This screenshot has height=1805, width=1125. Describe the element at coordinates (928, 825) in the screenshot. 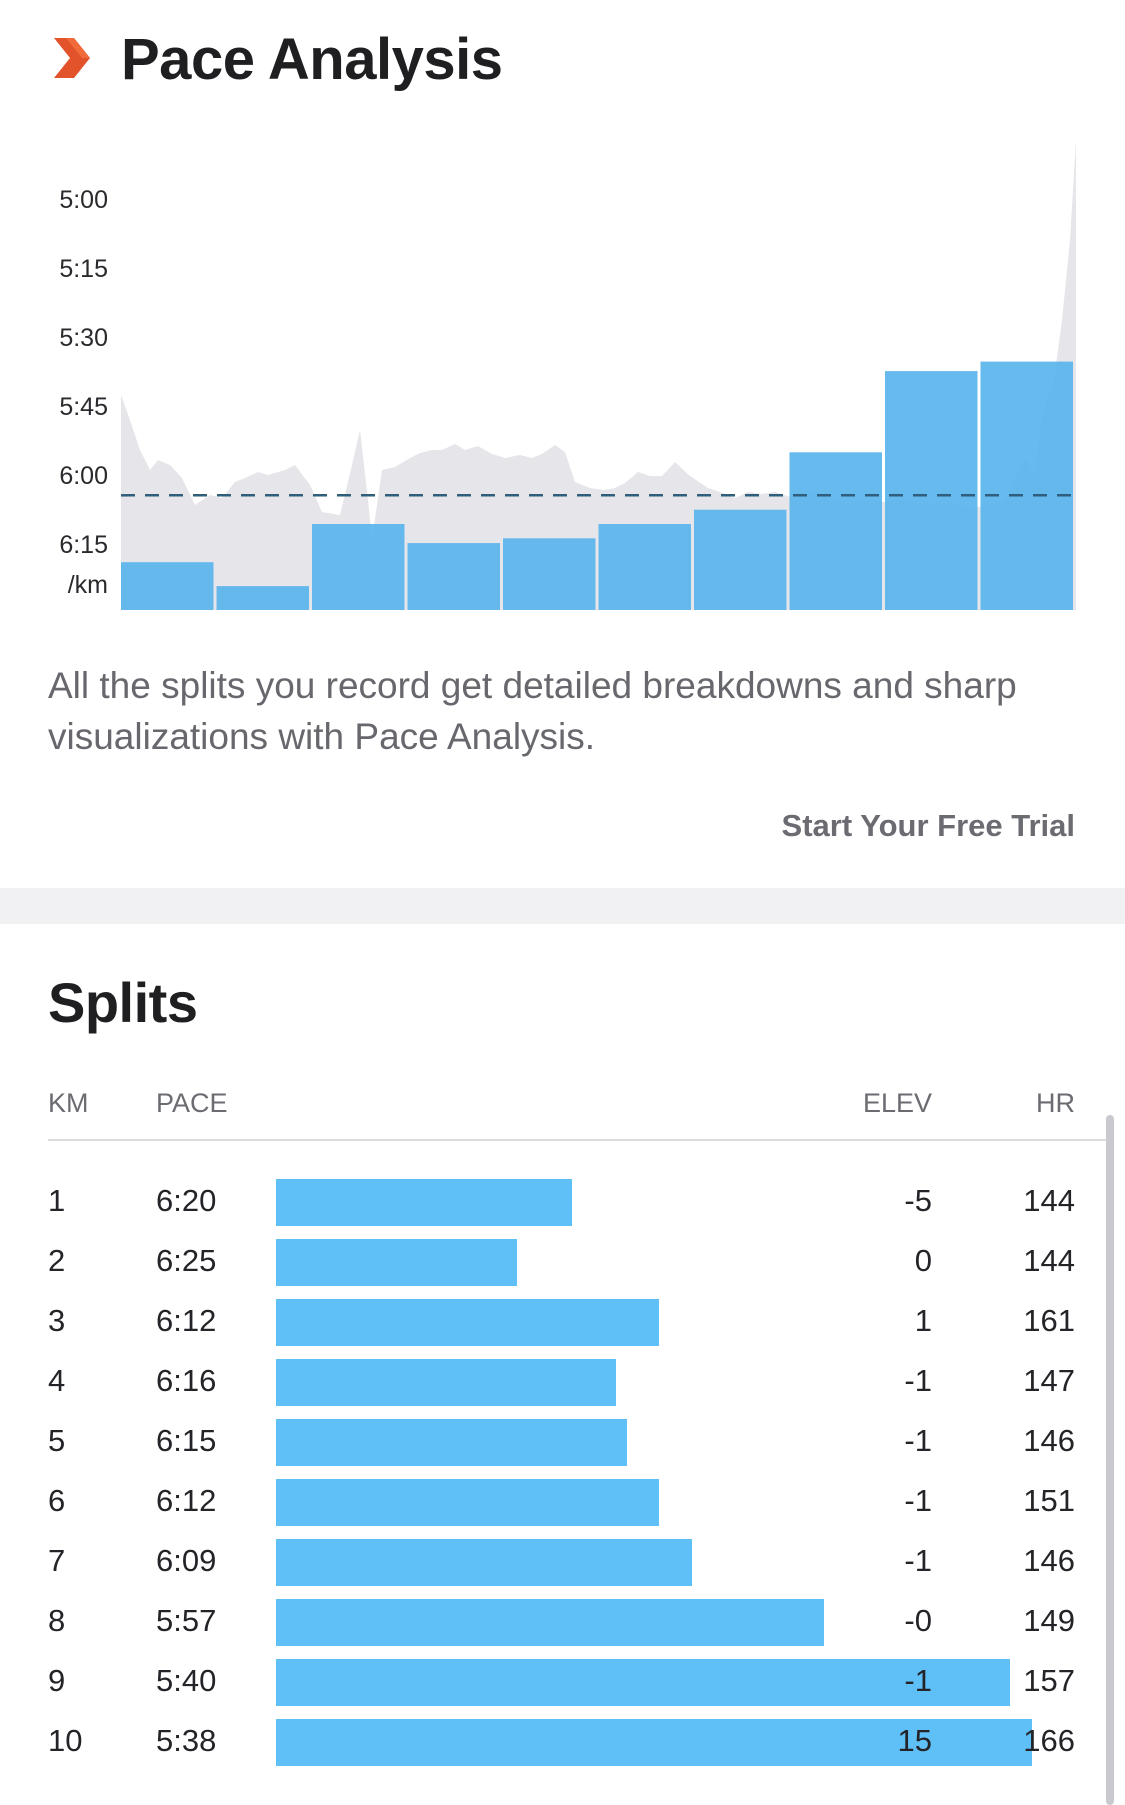

I see `start-free-trial-link: Start Your Free Trial` at that location.